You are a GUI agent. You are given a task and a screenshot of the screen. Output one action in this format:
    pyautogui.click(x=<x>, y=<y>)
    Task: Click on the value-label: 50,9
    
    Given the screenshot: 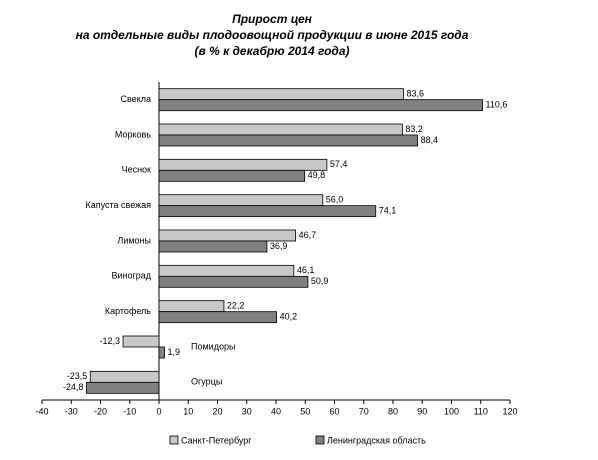 What is the action you would take?
    pyautogui.click(x=320, y=281)
    